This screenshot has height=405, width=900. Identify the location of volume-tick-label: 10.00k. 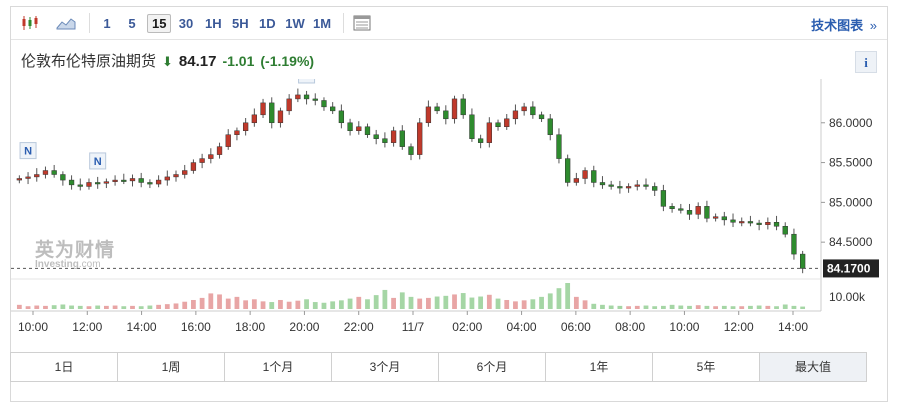
(847, 297).